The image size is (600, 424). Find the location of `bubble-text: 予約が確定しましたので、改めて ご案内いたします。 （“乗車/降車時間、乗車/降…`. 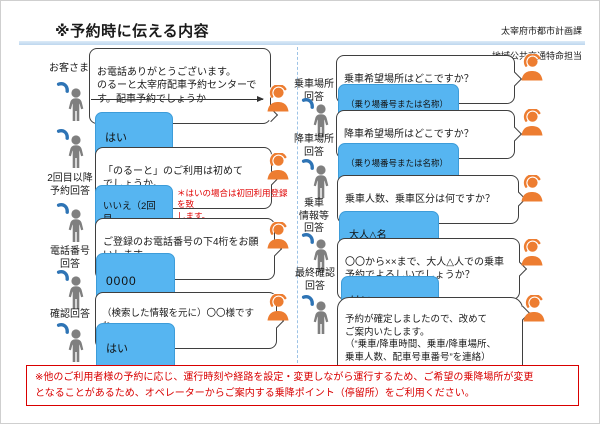

bubble-text: 予約が確定しましたので、改めて ご案内いたします。 （“乗車/降車時間、乗車/降… is located at coordinates (420, 338).